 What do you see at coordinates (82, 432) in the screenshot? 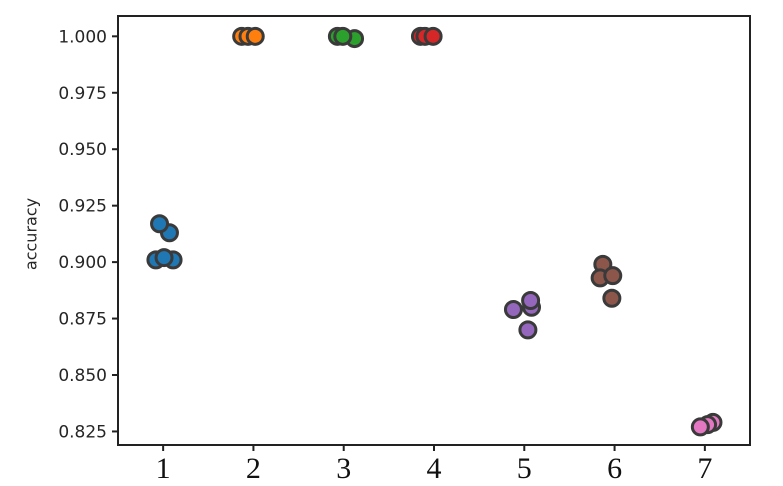
I see `y-tick-label: 0.825` at bounding box center [82, 432].